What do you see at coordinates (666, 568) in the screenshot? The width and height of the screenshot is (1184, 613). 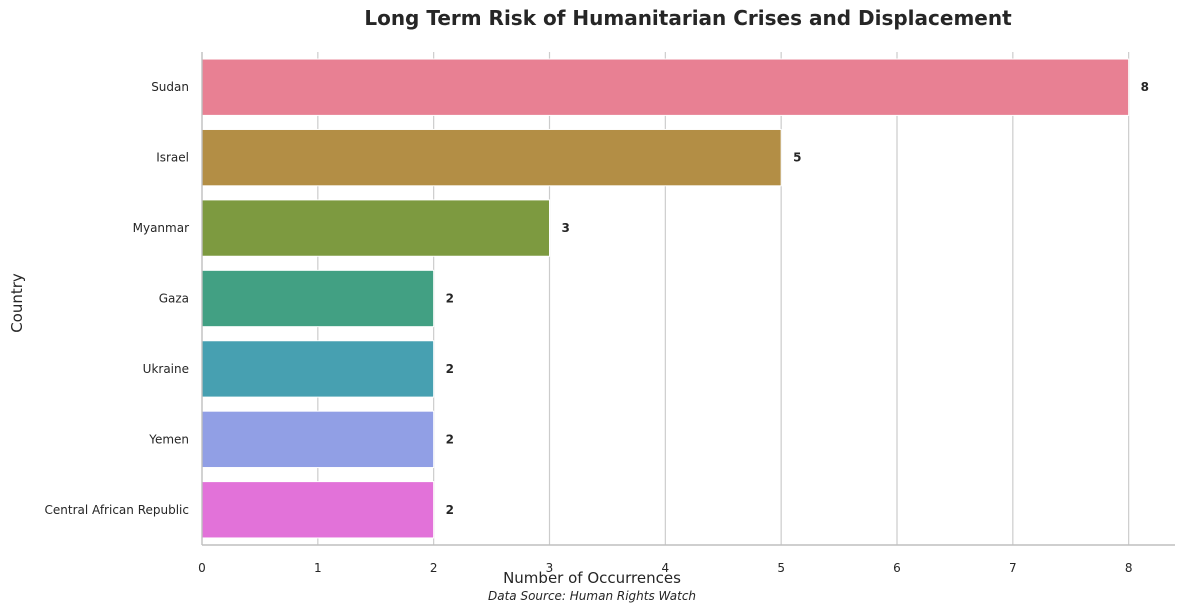 I see `x-tick-label: 4` at bounding box center [666, 568].